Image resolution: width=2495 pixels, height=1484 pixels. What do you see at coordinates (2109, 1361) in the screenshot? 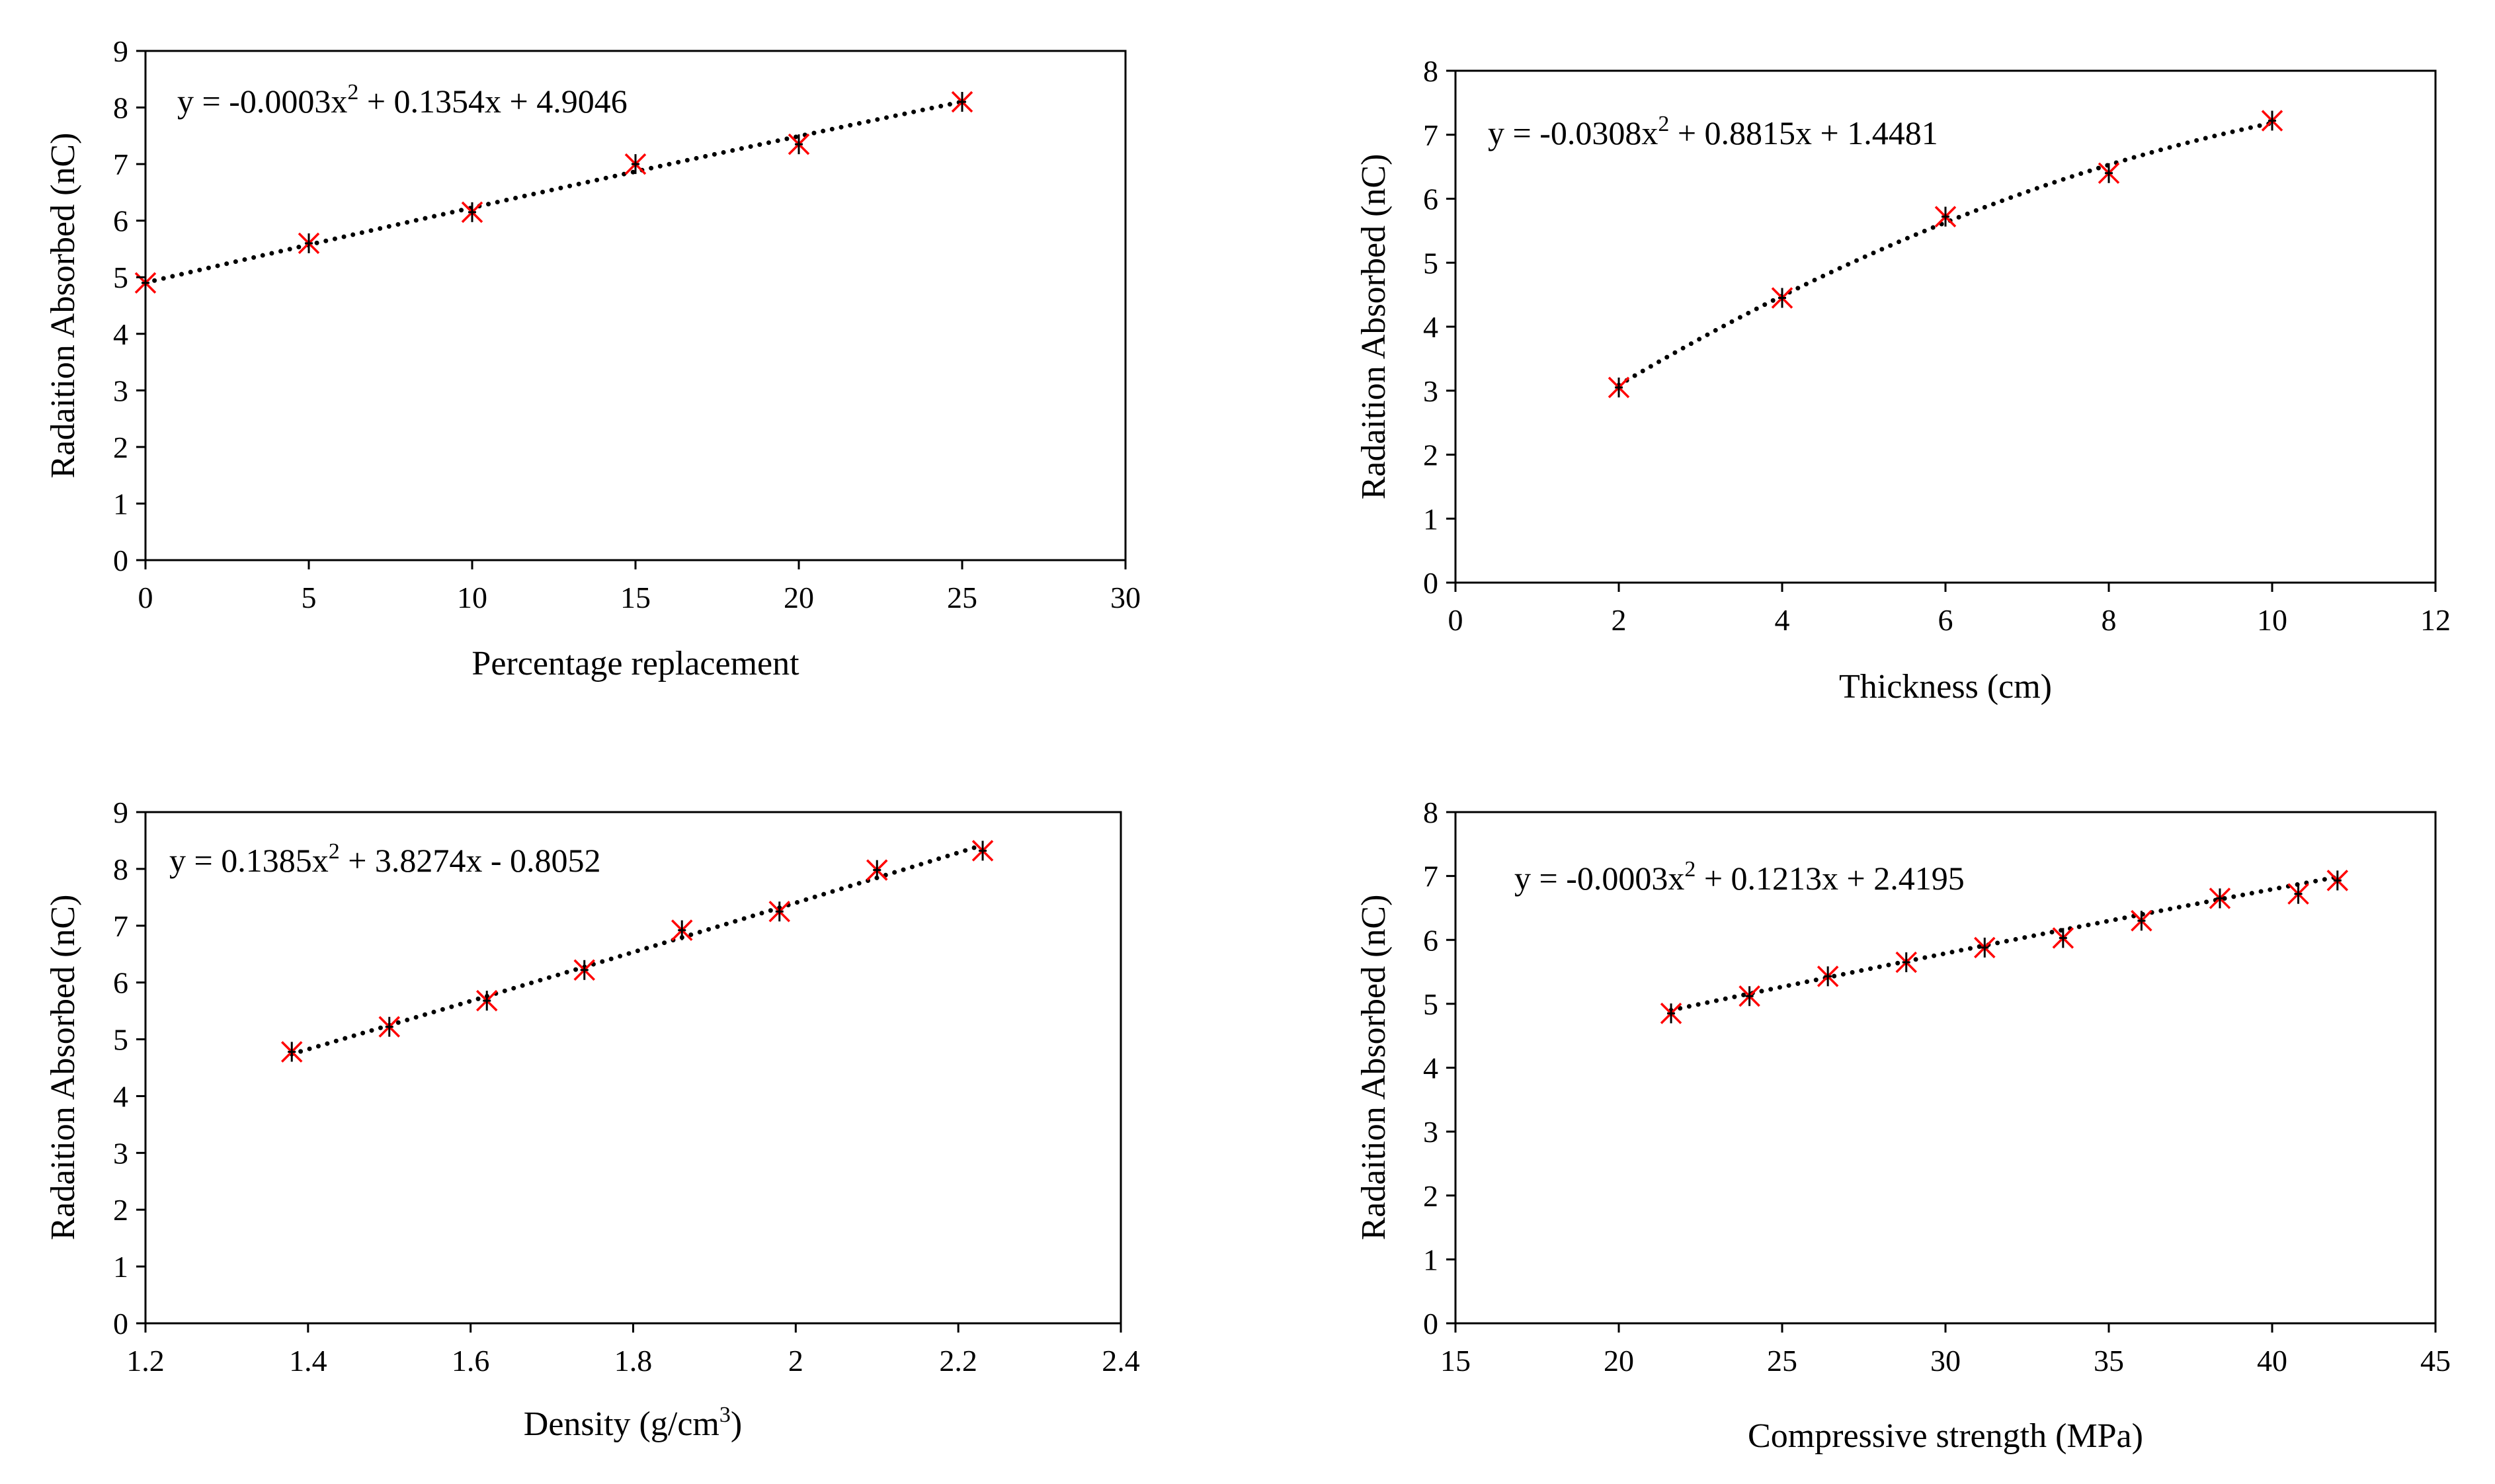
I see `x-tick-label: 35` at bounding box center [2109, 1361].